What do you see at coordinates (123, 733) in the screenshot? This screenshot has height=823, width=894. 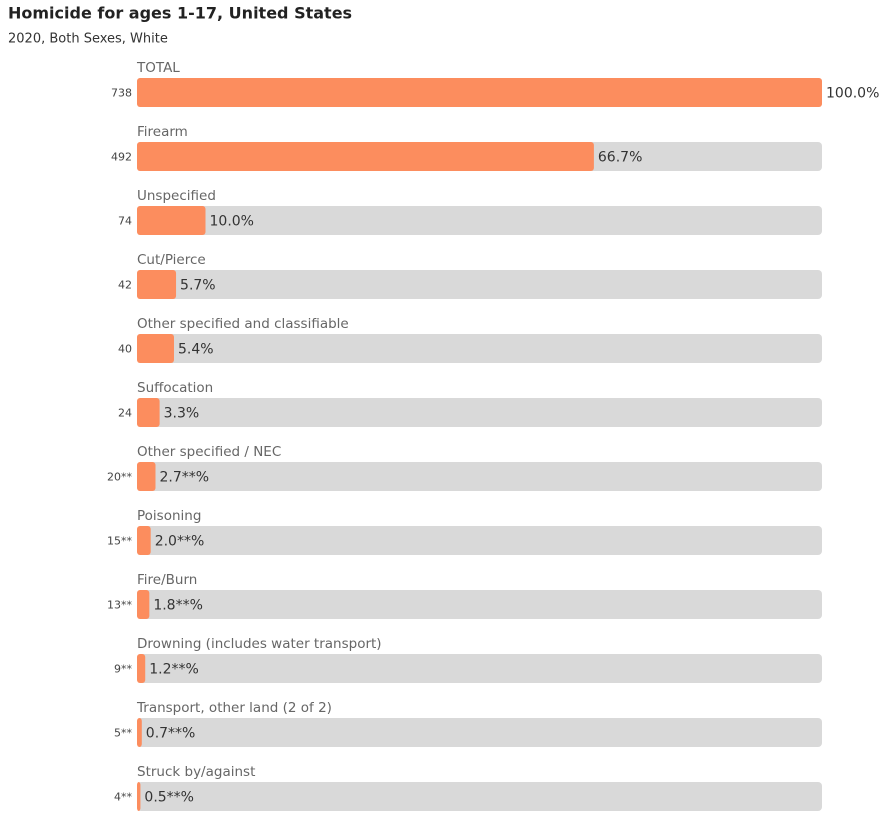 I see `count-label: 5**` at bounding box center [123, 733].